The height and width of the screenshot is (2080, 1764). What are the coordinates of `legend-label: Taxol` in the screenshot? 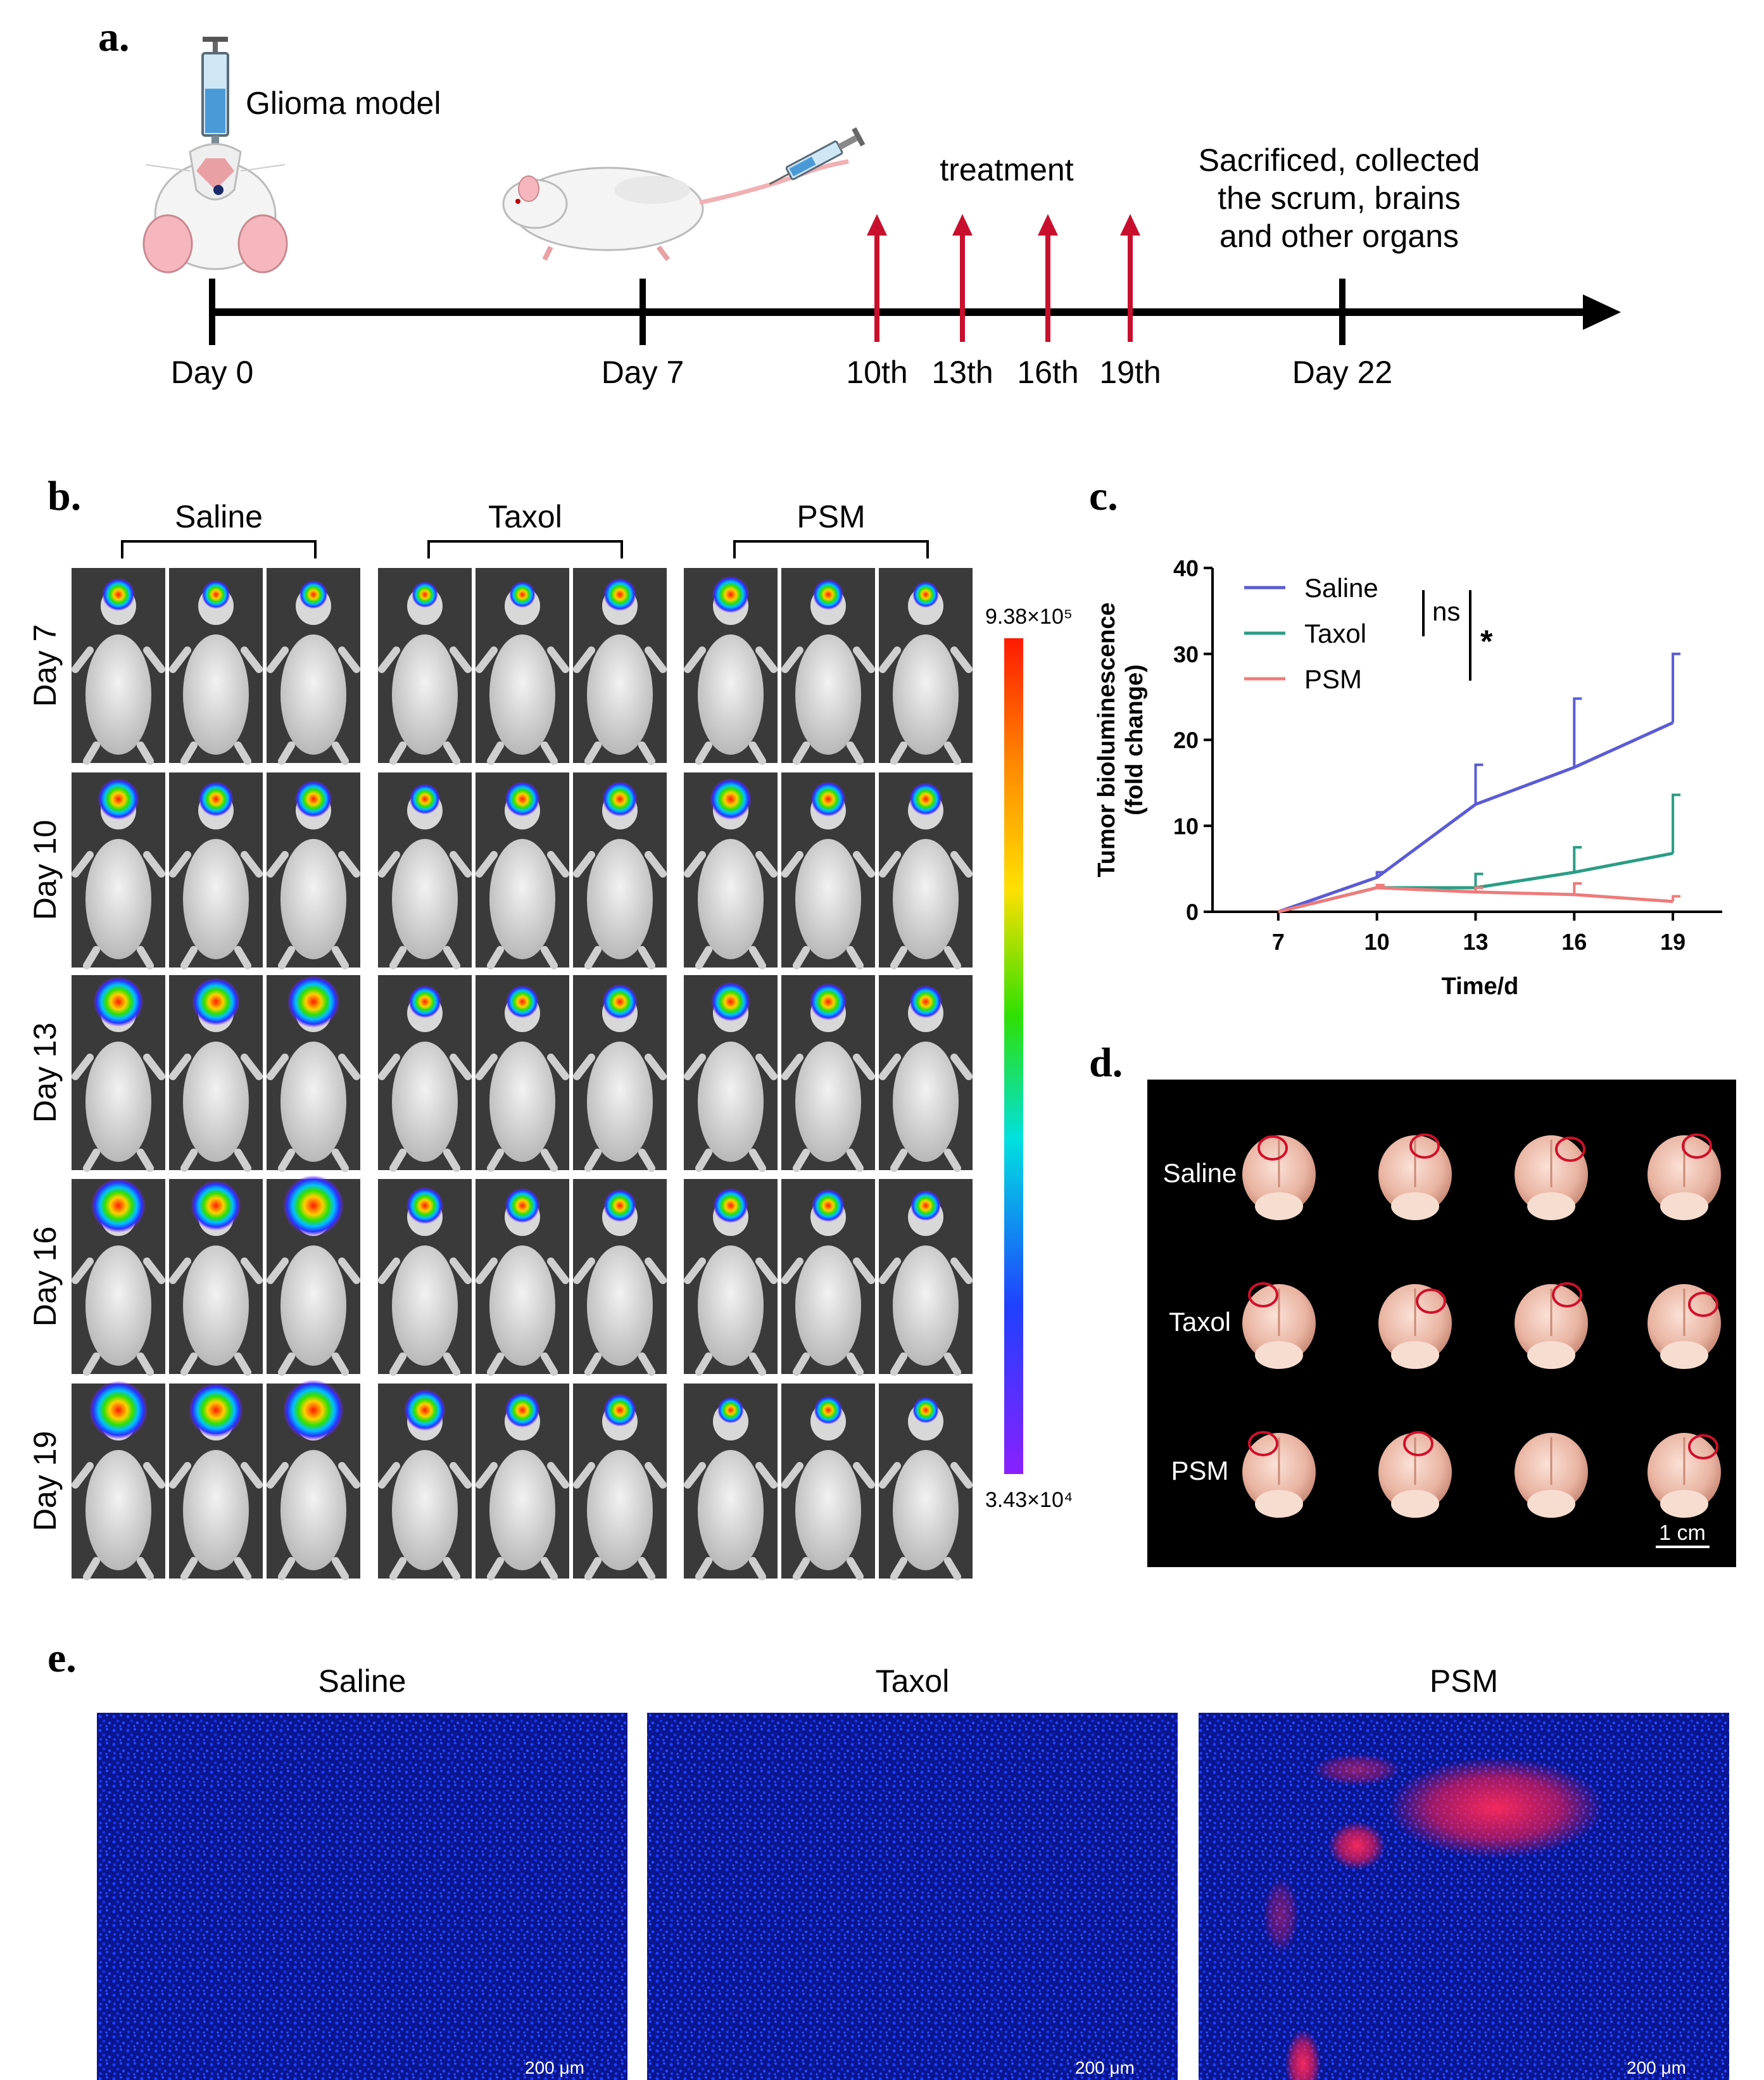 It's located at (1335, 633).